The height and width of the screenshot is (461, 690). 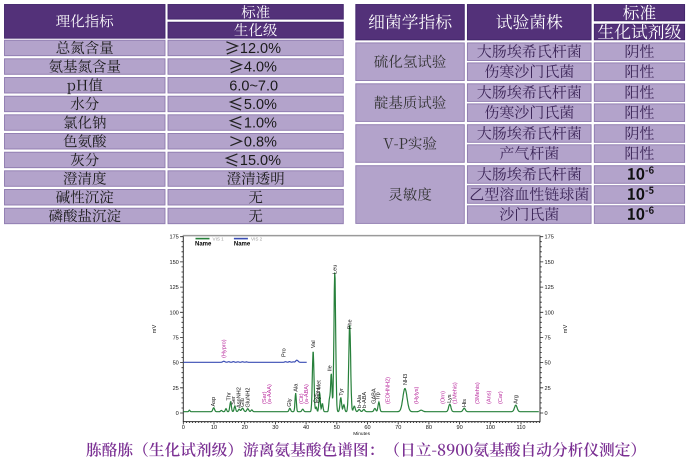 I want to click on svg-text: (a-AAA), so click(x=270, y=394).